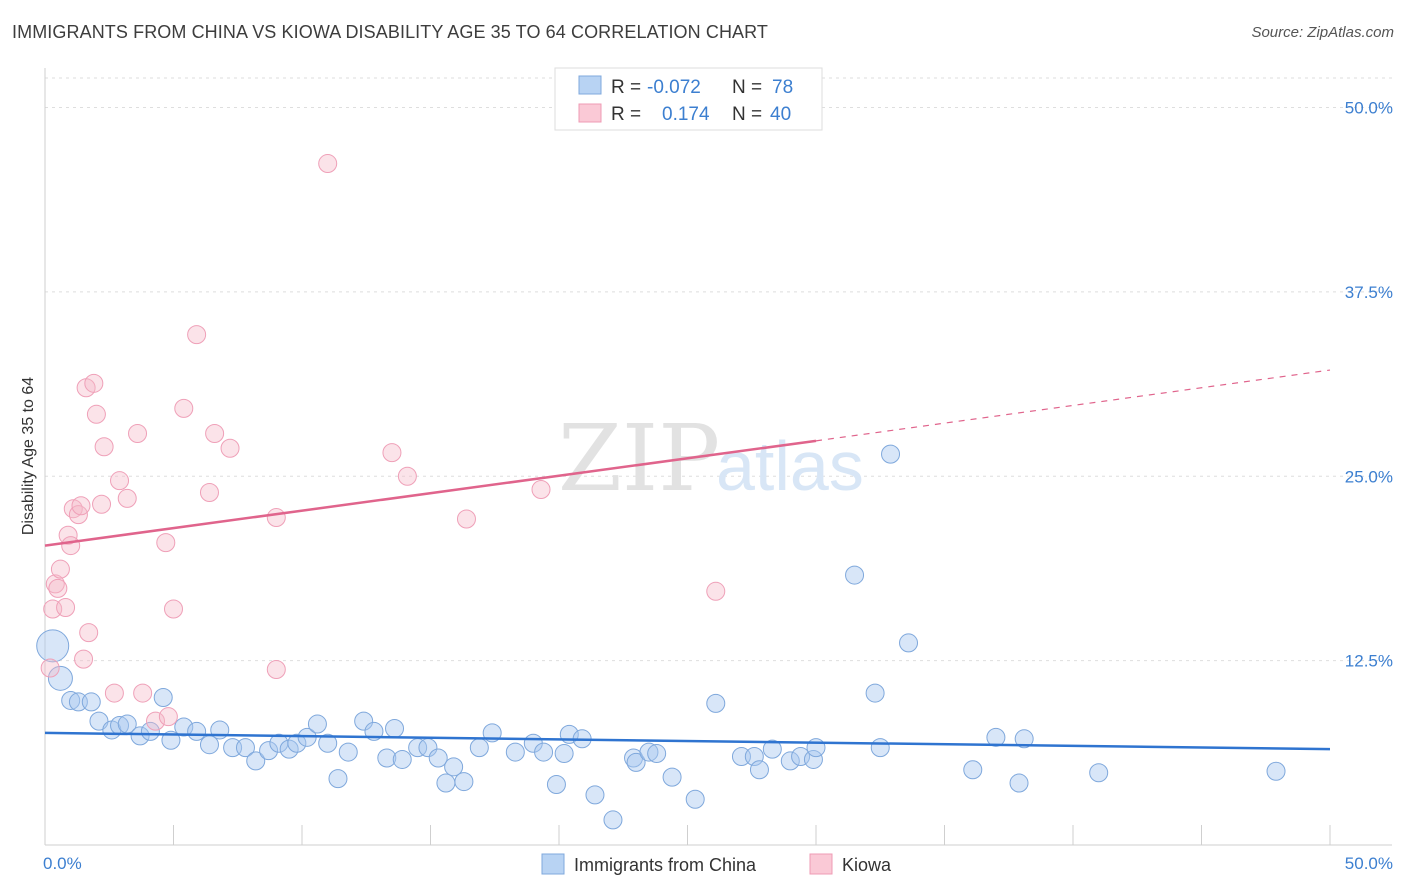 The width and height of the screenshot is (1406, 892). I want to click on watermark: ZIP atlas, so click(711, 458).